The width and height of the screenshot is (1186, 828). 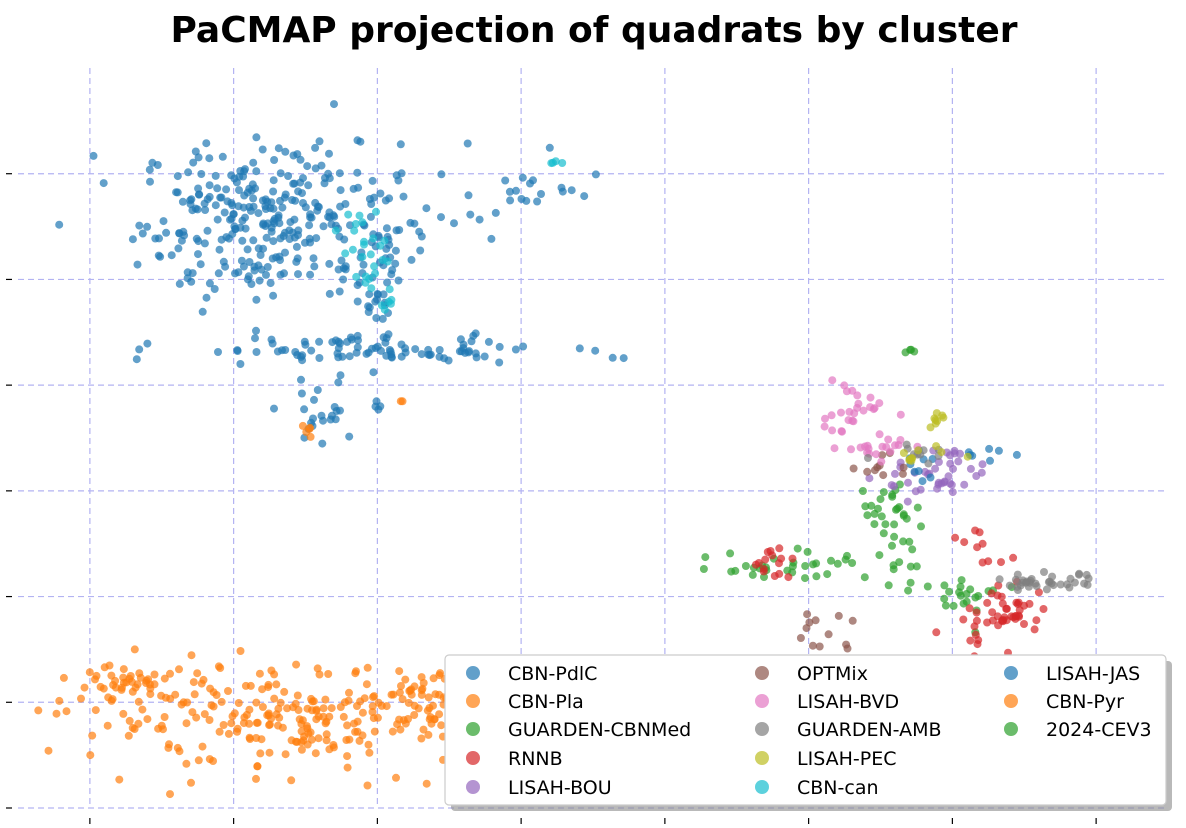 What do you see at coordinates (599, 730) in the screenshot?
I see `legend-label-GUARDEN-CBNMed: GUARDEN-CBNMed` at bounding box center [599, 730].